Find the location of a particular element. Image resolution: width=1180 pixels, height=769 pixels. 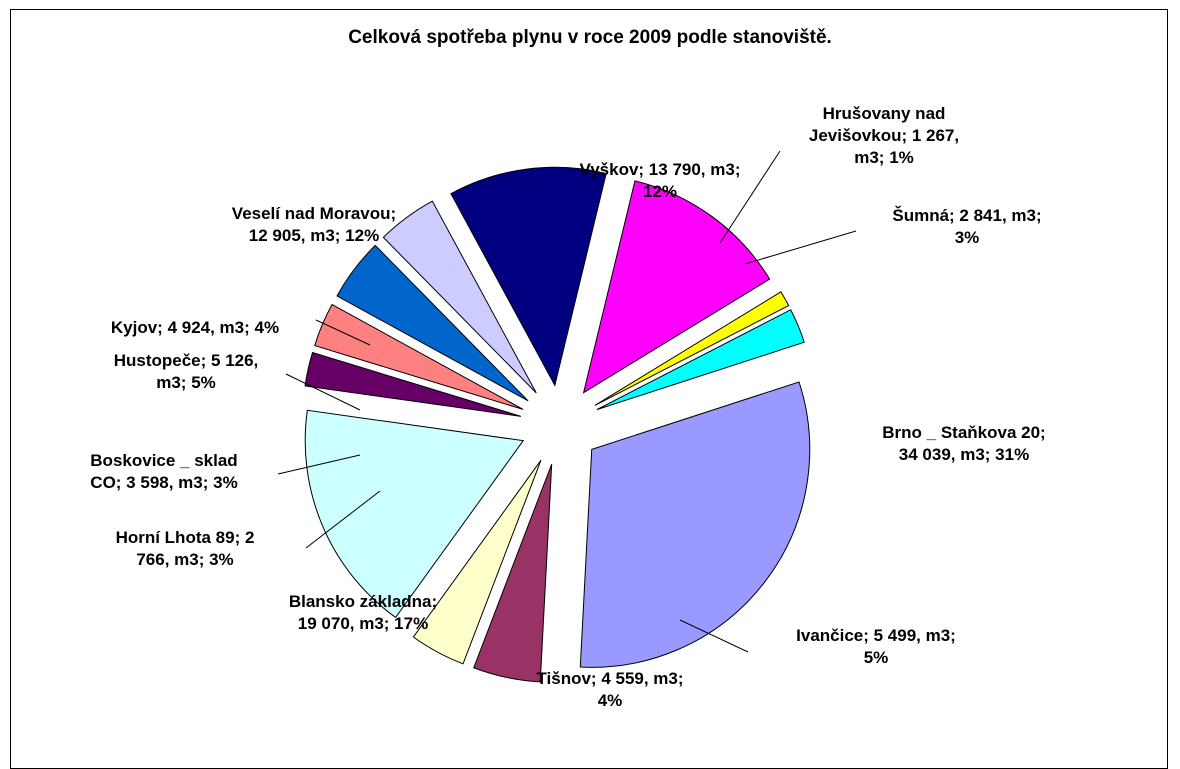

data-label-line: Kyjov; 4 924, m3; 4% is located at coordinates (195, 327).